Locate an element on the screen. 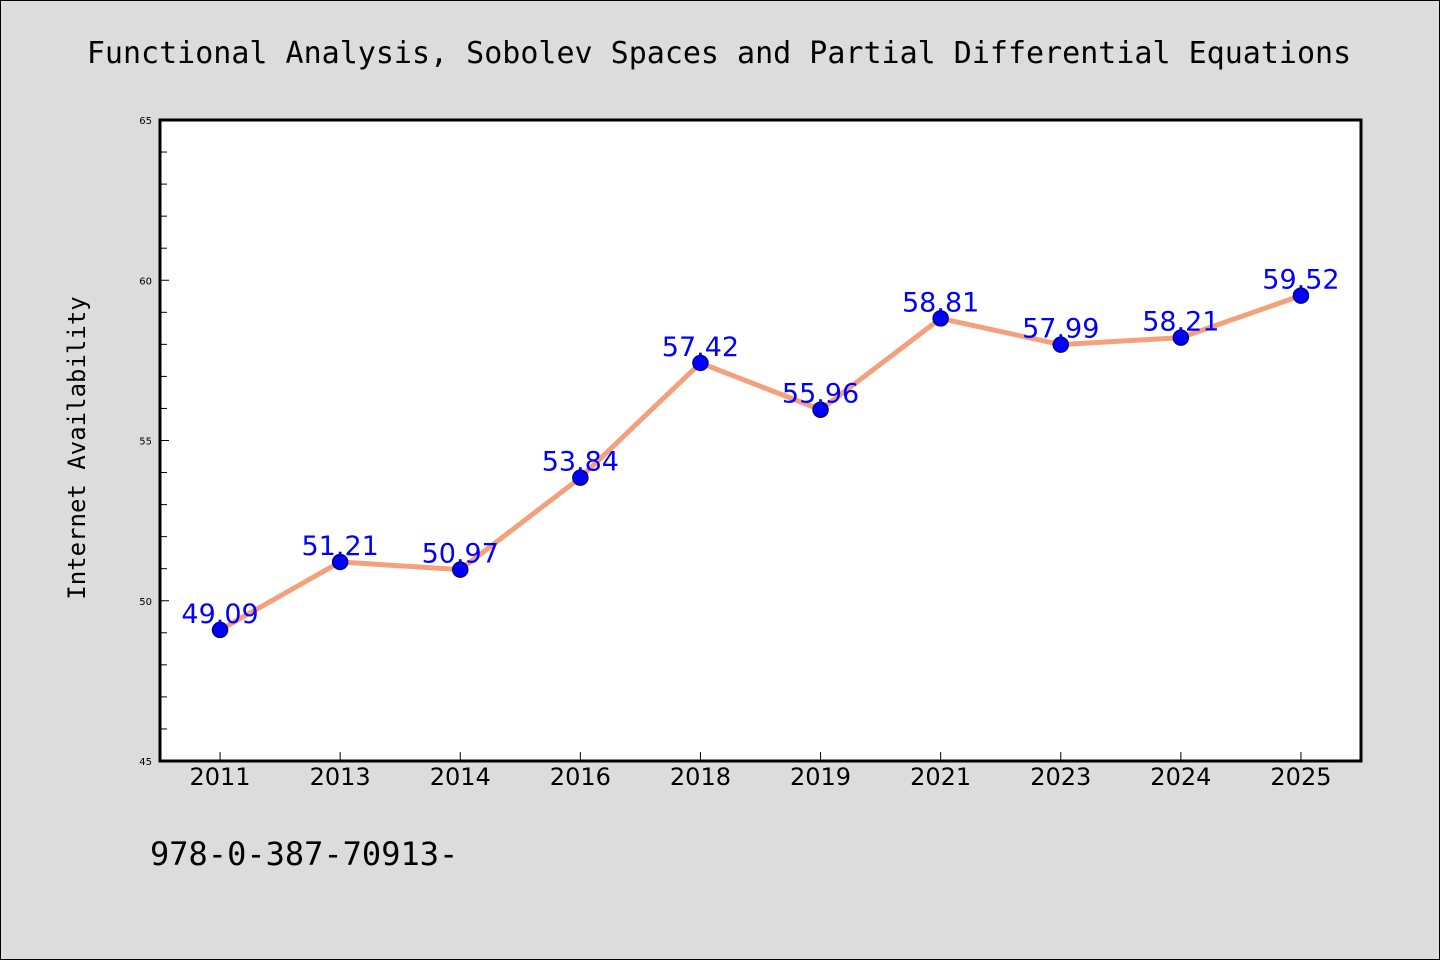 This screenshot has height=960, width=1440. data-value-label: 59.52 is located at coordinates (1300, 280).